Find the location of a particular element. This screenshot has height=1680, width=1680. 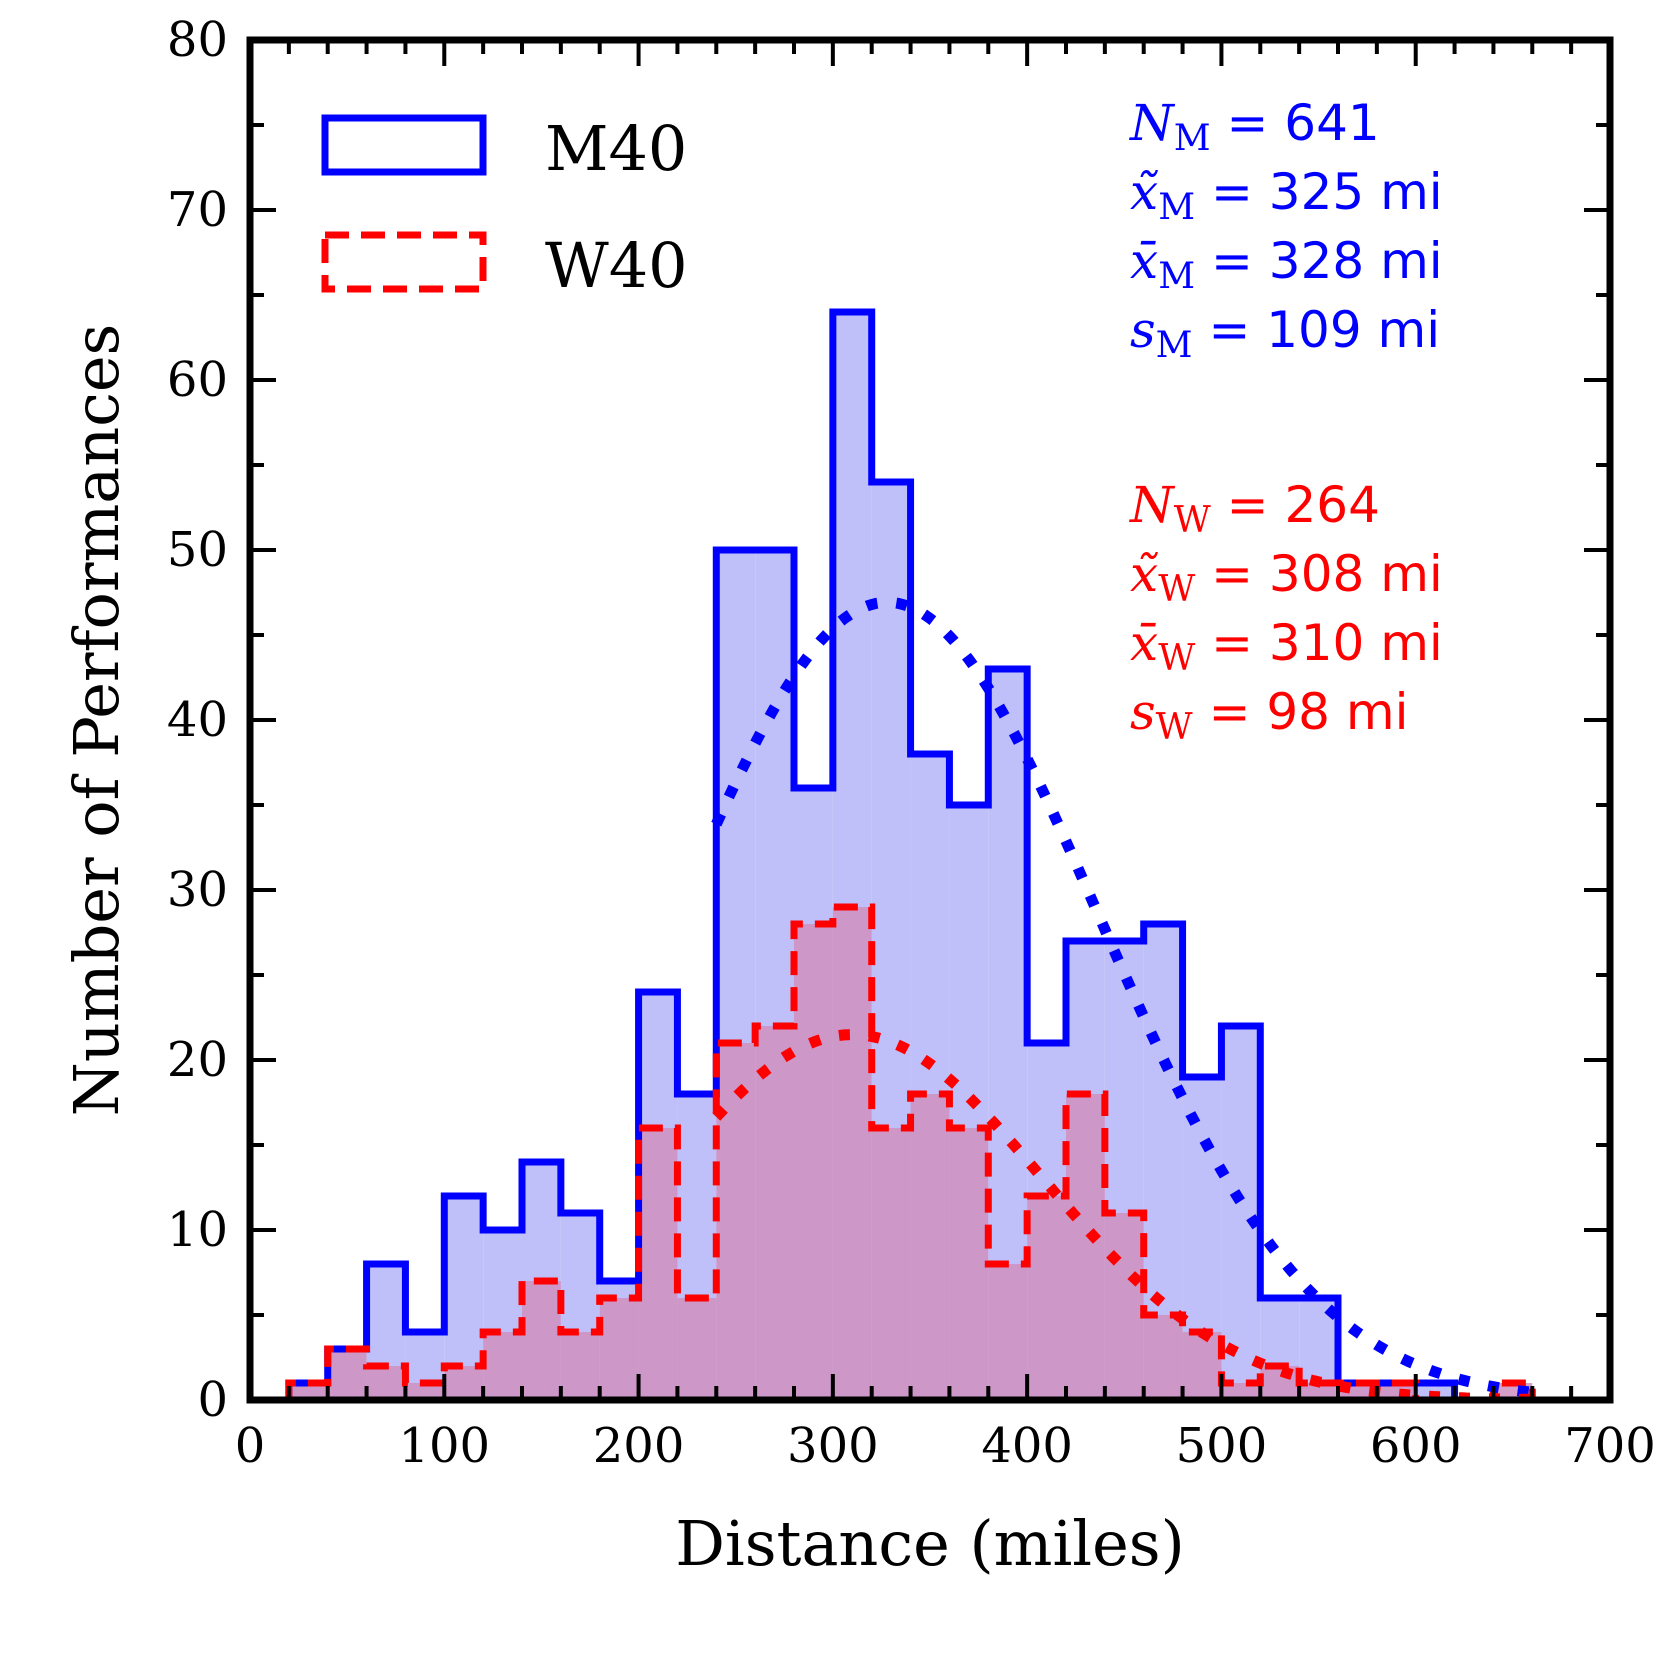

stat-line-m40-3: sM = 109 mi is located at coordinates (1285, 333).